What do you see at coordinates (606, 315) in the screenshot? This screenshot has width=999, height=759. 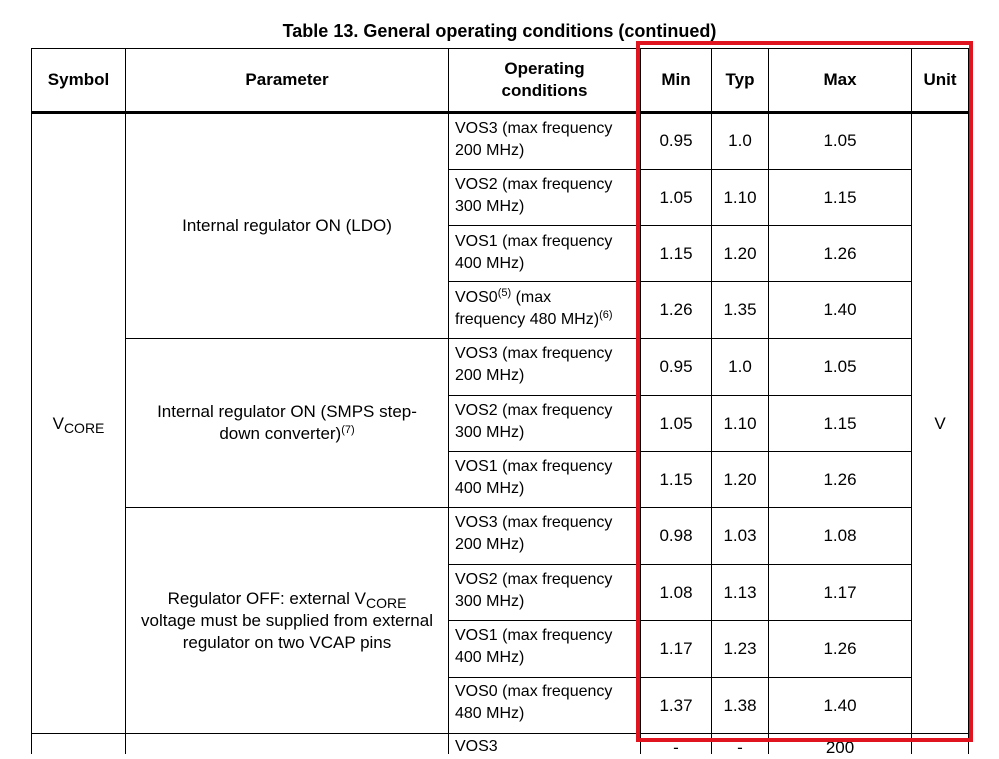 I see `condition-note: (6)` at bounding box center [606, 315].